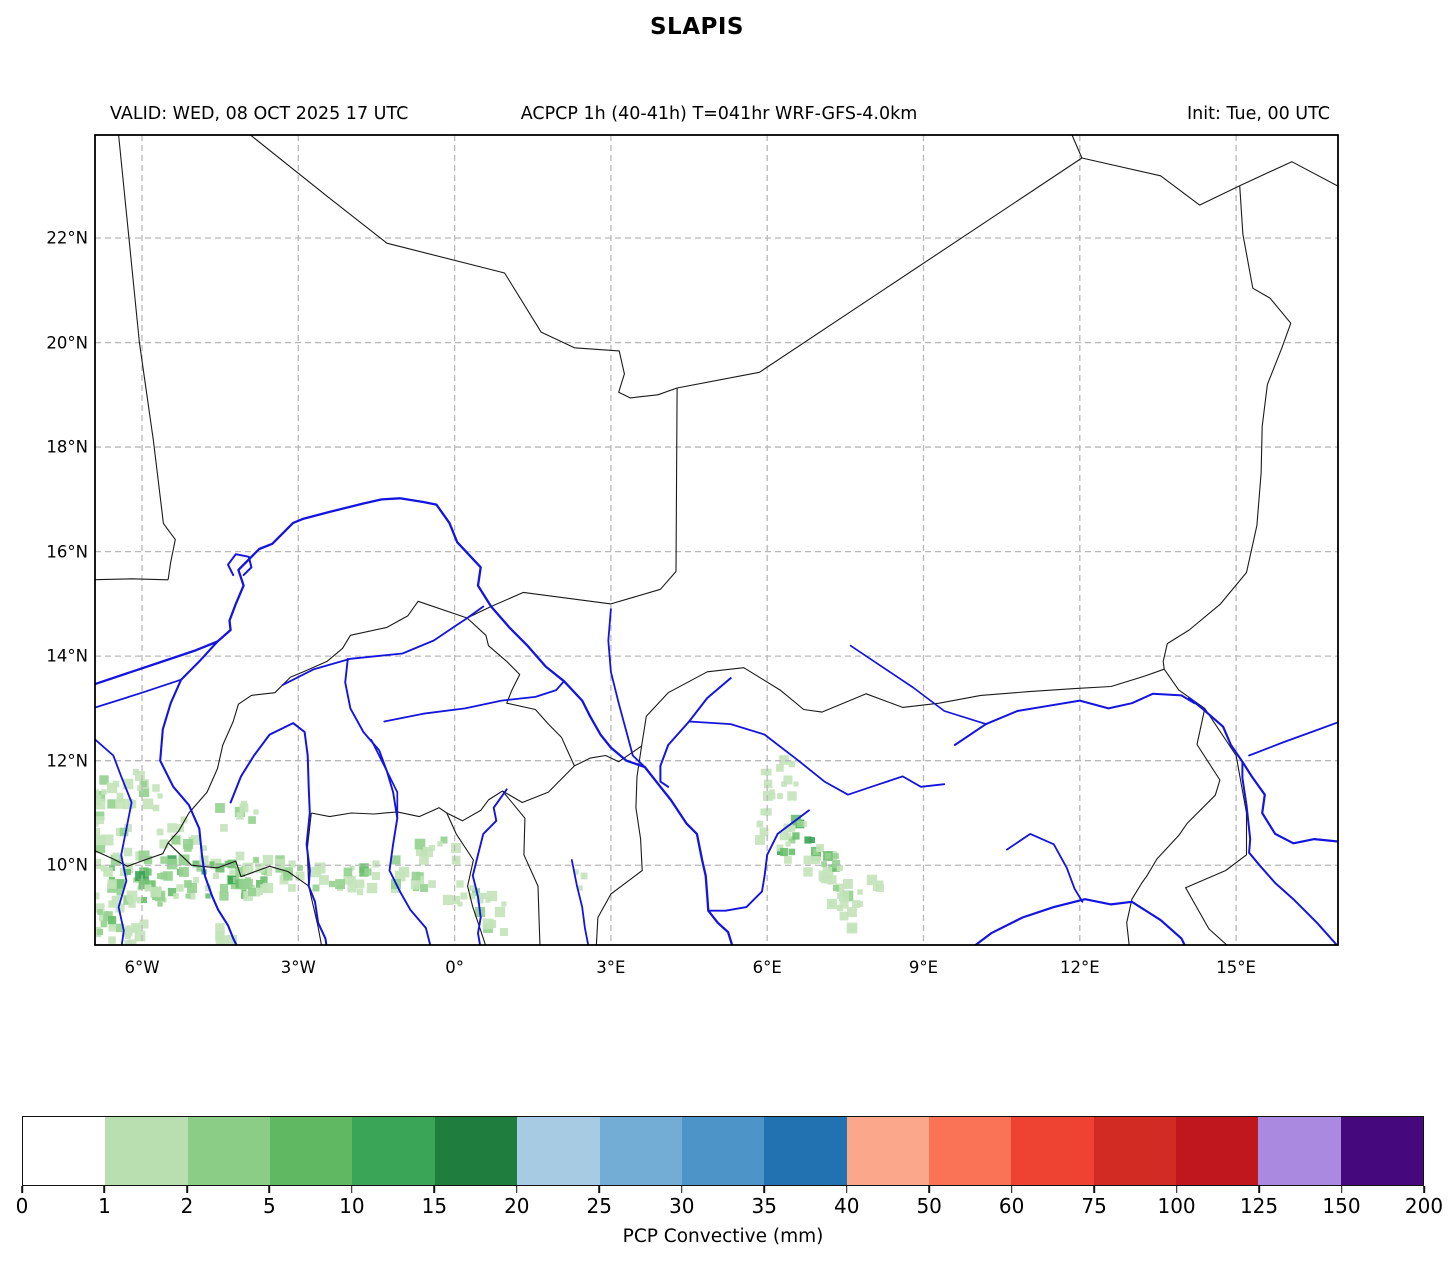 The image size is (1451, 1264). What do you see at coordinates (104, 1206) in the screenshot?
I see `colorbar-tick-label: 1` at bounding box center [104, 1206].